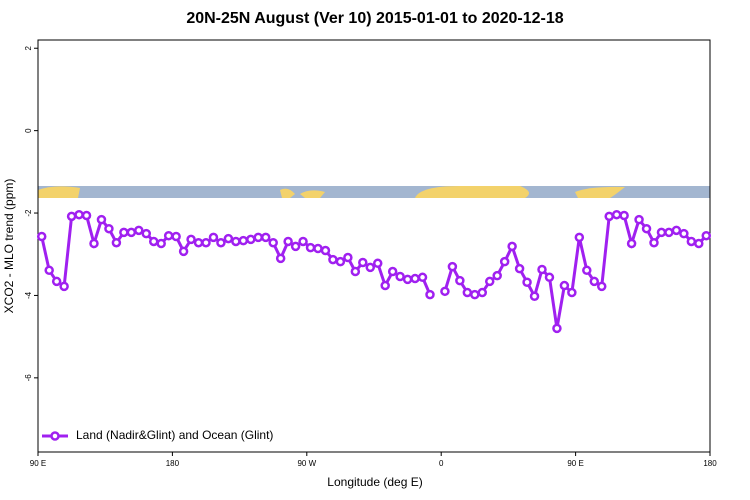 This screenshot has width=750, height=500. What do you see at coordinates (306, 463) in the screenshot?
I see `x-tick-label: 90 W` at bounding box center [306, 463].